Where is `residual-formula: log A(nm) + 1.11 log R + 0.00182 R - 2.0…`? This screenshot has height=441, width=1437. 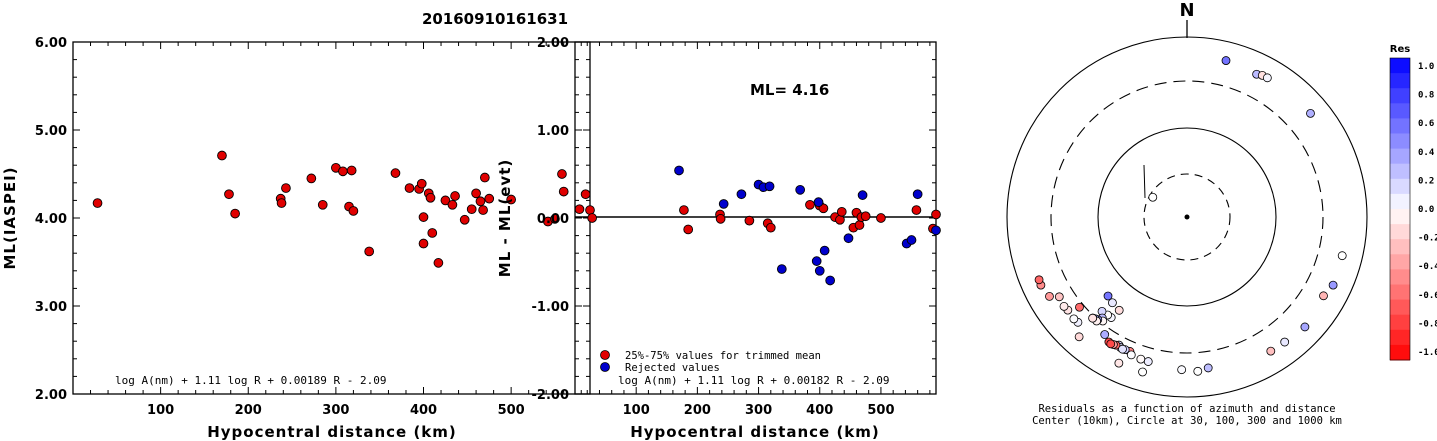
residual-formula: log A(nm) + 1.11 log R + 0.00182 R - 2.0… is located at coordinates (754, 380).